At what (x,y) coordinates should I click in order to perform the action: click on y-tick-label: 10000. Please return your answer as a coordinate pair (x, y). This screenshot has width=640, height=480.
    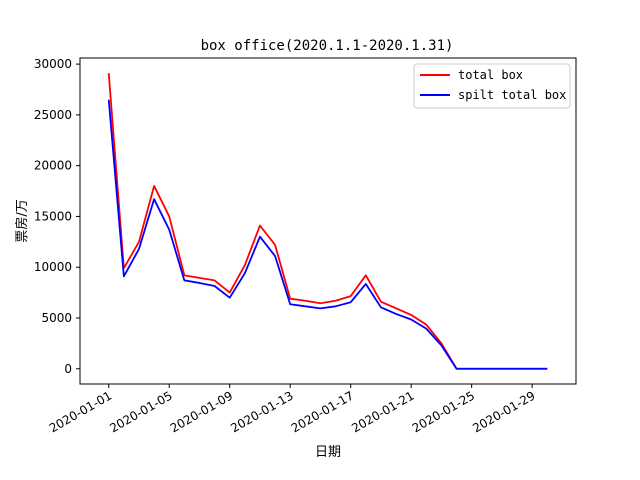
    Looking at the image, I should click on (53, 267).